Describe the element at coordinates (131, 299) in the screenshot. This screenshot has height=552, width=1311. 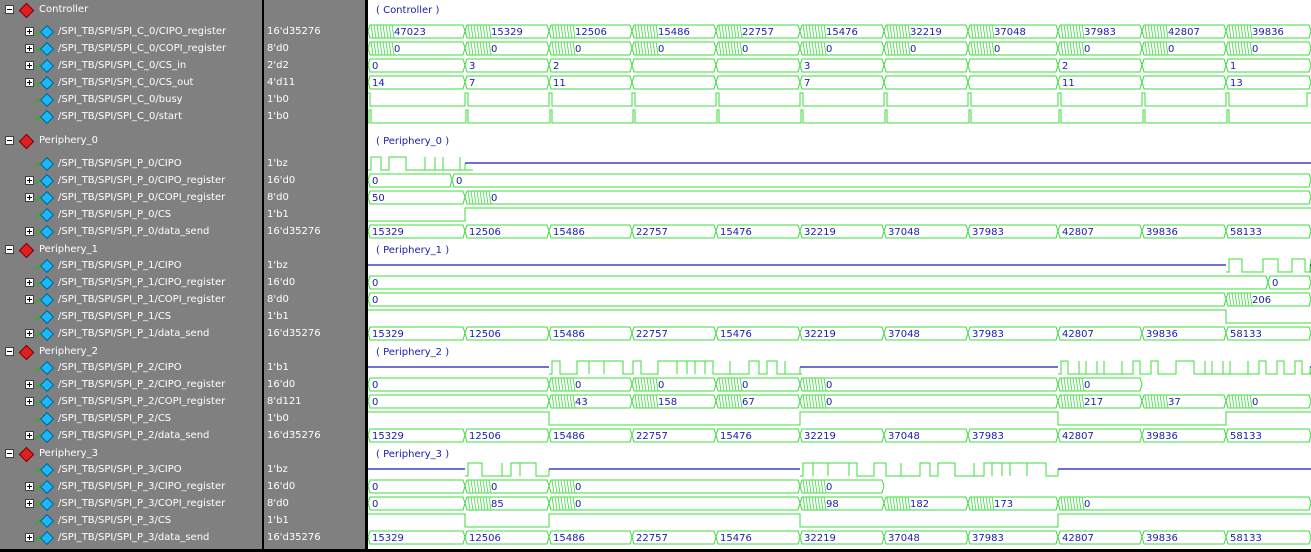
I see `signal-row: /SPI_TB/SPI/SPI_P_1/COPI_register` at that location.